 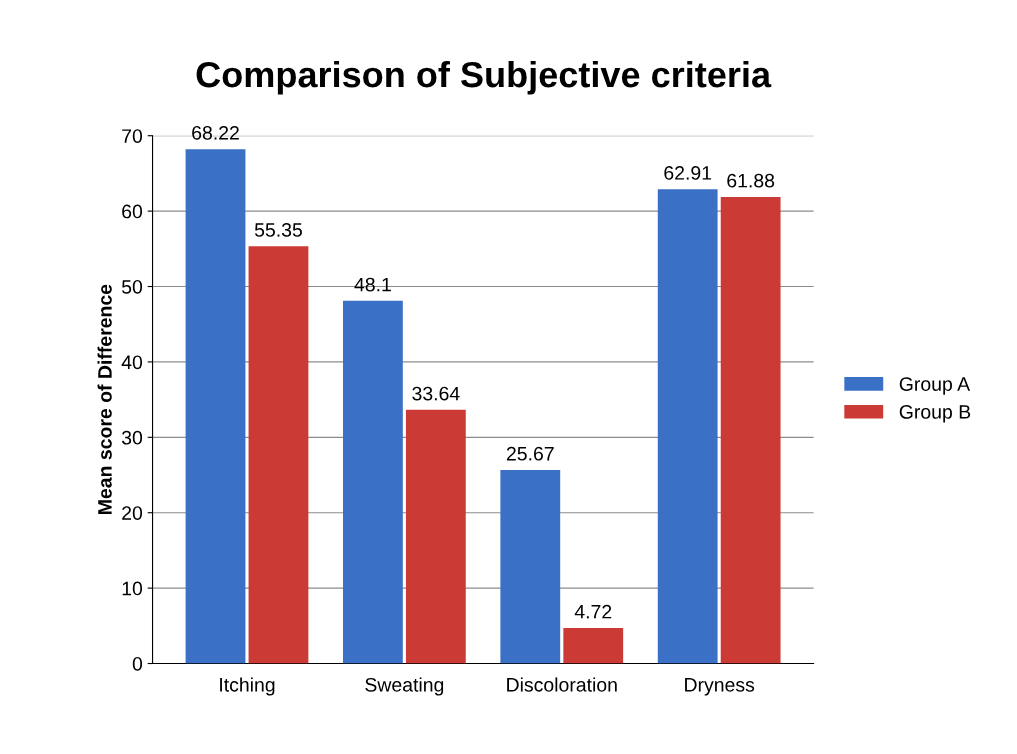 I want to click on x-tick-label: Itching, so click(x=247, y=686).